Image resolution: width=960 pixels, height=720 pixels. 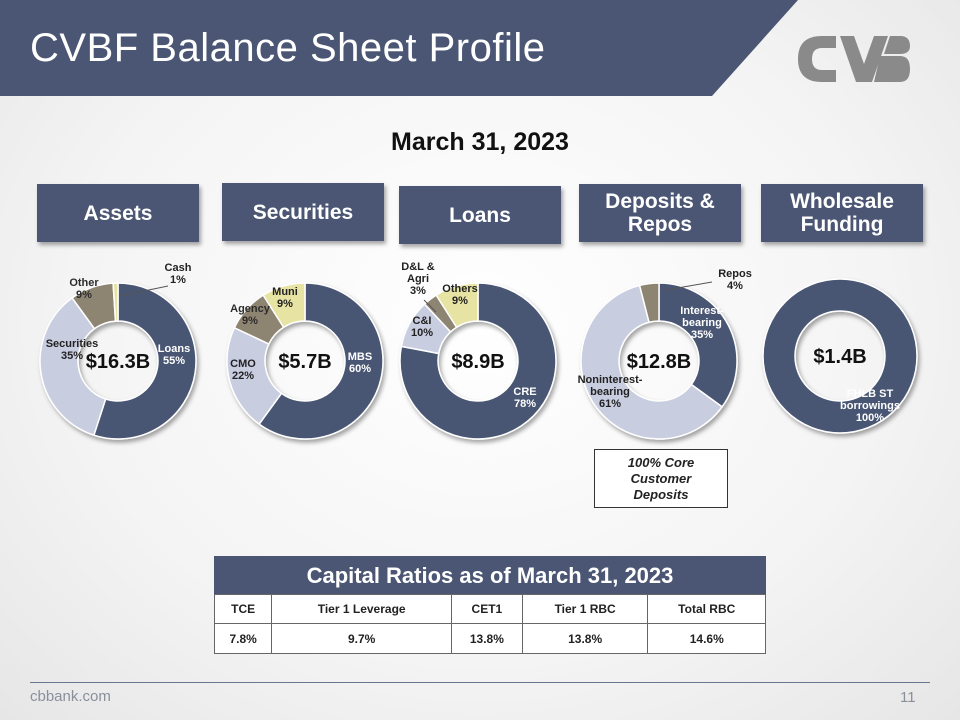 What do you see at coordinates (486, 609) in the screenshot?
I see `column-header: CET1` at bounding box center [486, 609].